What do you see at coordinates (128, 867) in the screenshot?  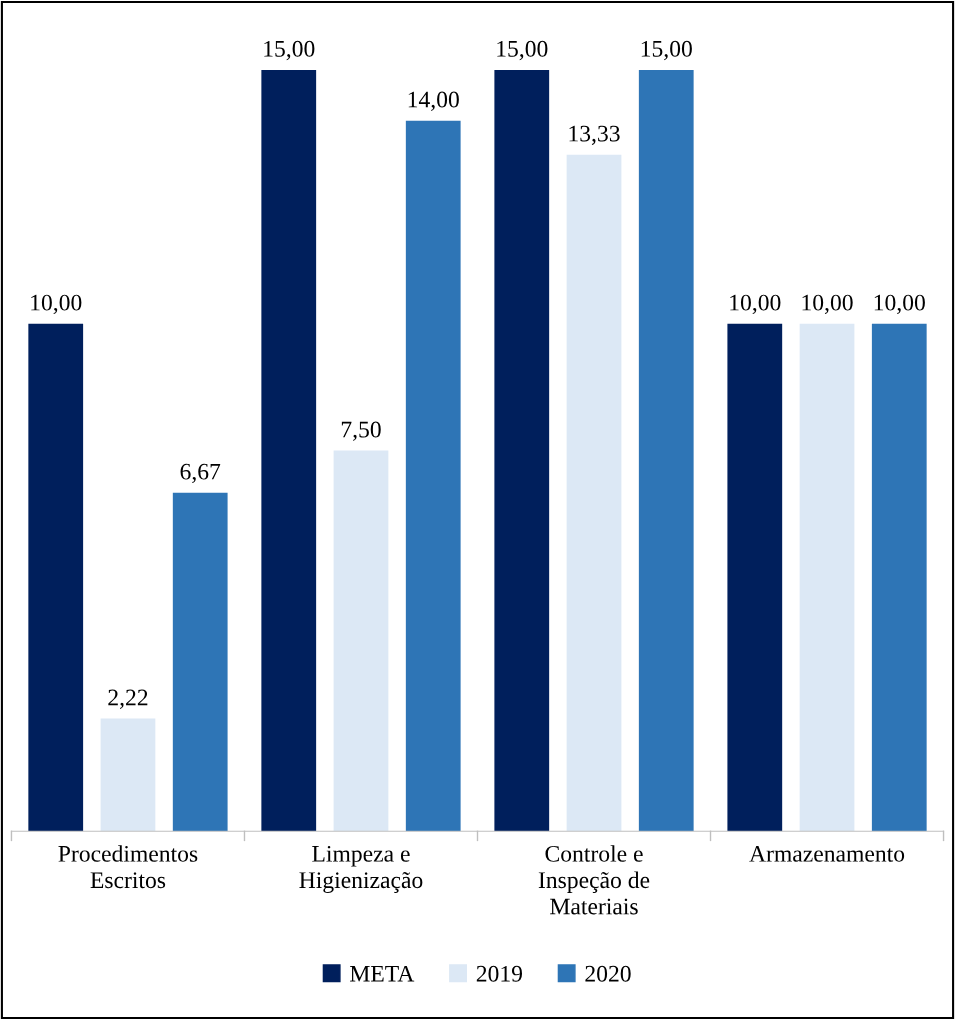 I see `x-tick-label: Procedimentos Escritos` at bounding box center [128, 867].